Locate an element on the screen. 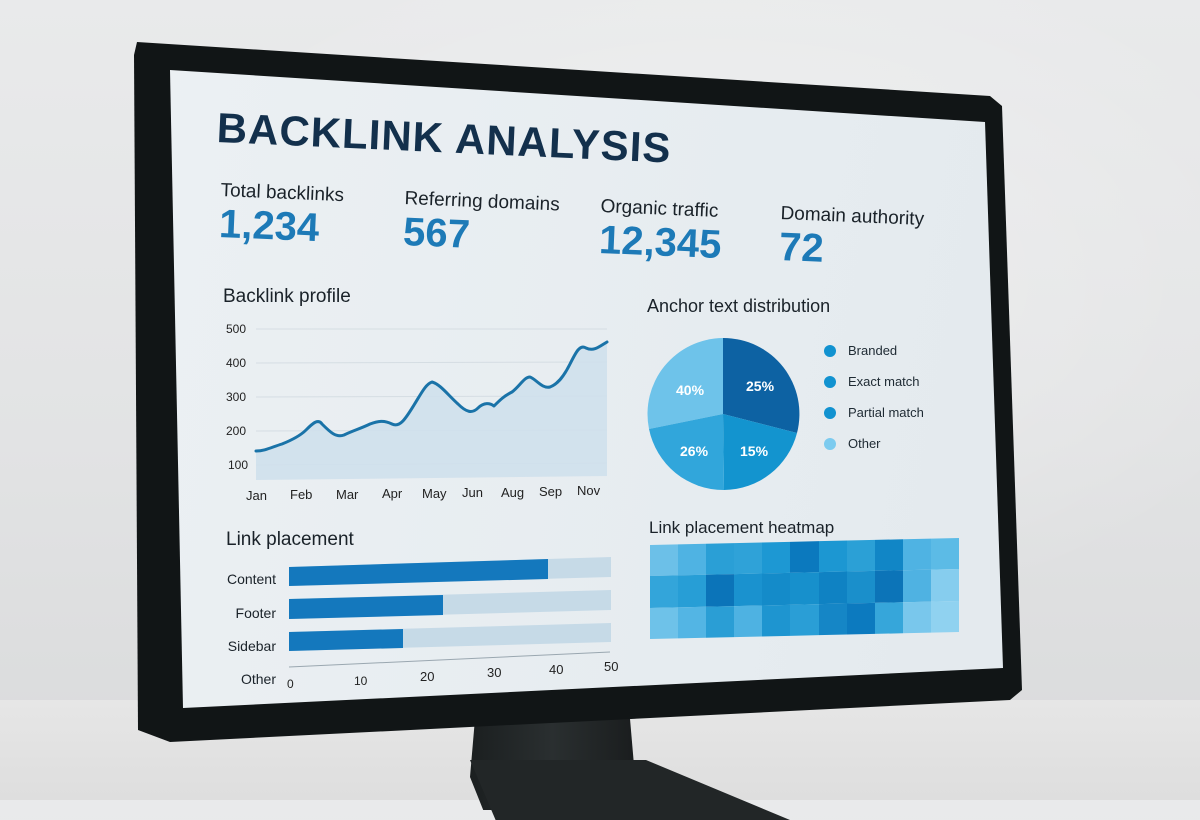 The image size is (1200, 820). kpi-organic-traffic: Organic traffic 12,345 is located at coordinates (660, 232).